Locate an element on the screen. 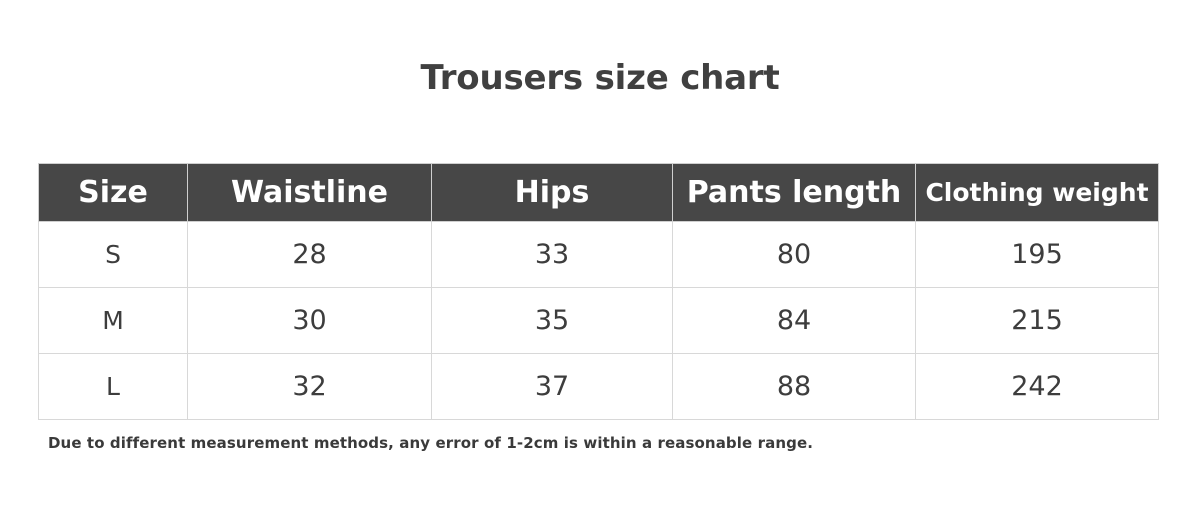 This screenshot has width=1200, height=515. cell-pants-length: 80 is located at coordinates (794, 254).